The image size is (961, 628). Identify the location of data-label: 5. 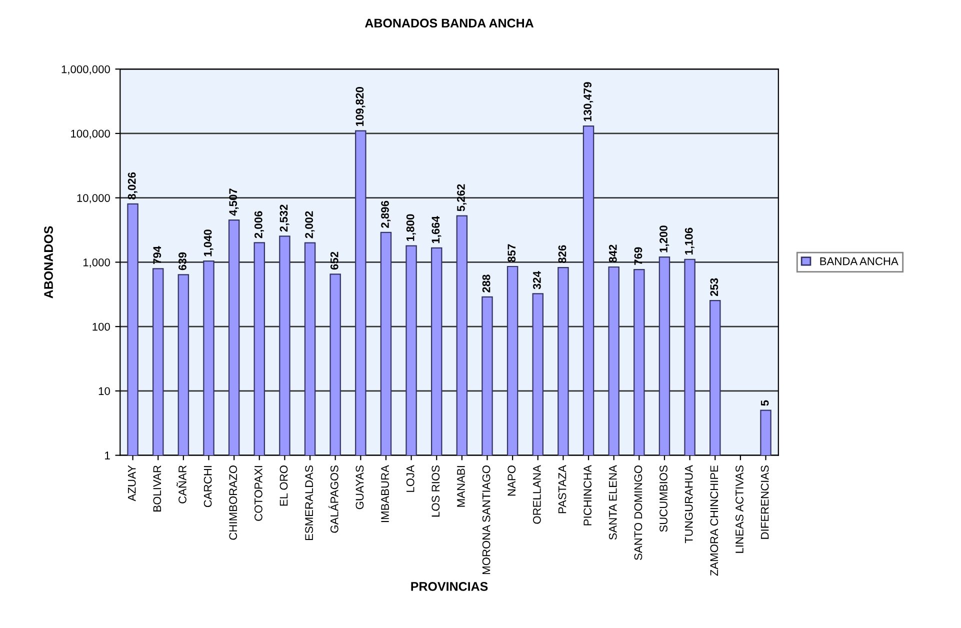
(764, 403).